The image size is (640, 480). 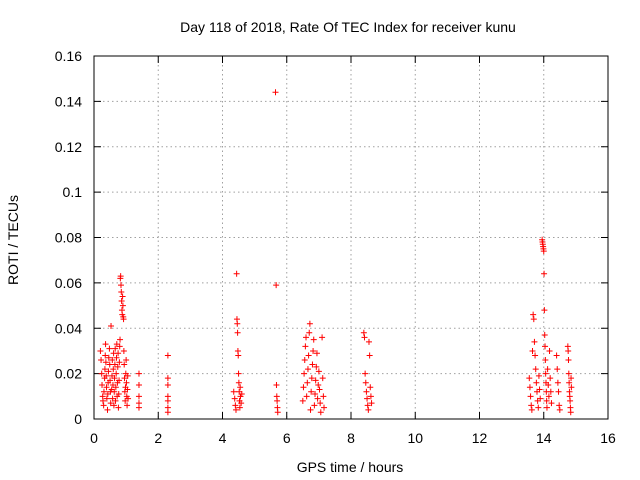 I want to click on y-tick-label: 0.02, so click(x=68, y=374).